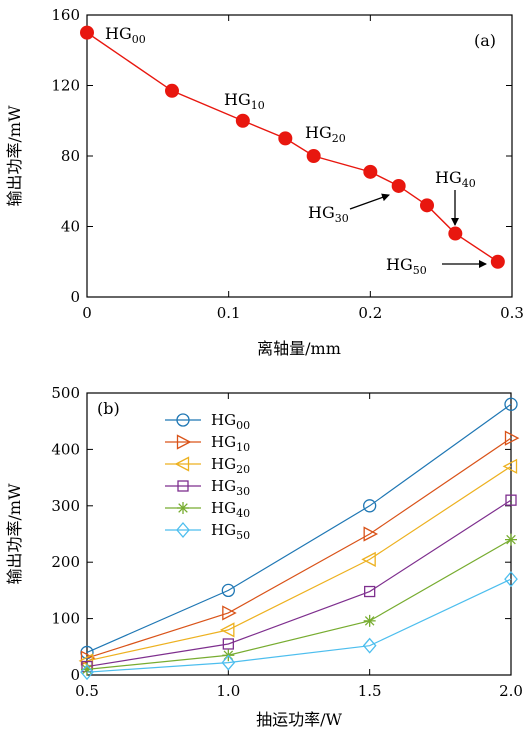 The image size is (531, 734). What do you see at coordinates (65, 562) in the screenshot?
I see `b-y-tick-label: 200` at bounding box center [65, 562].